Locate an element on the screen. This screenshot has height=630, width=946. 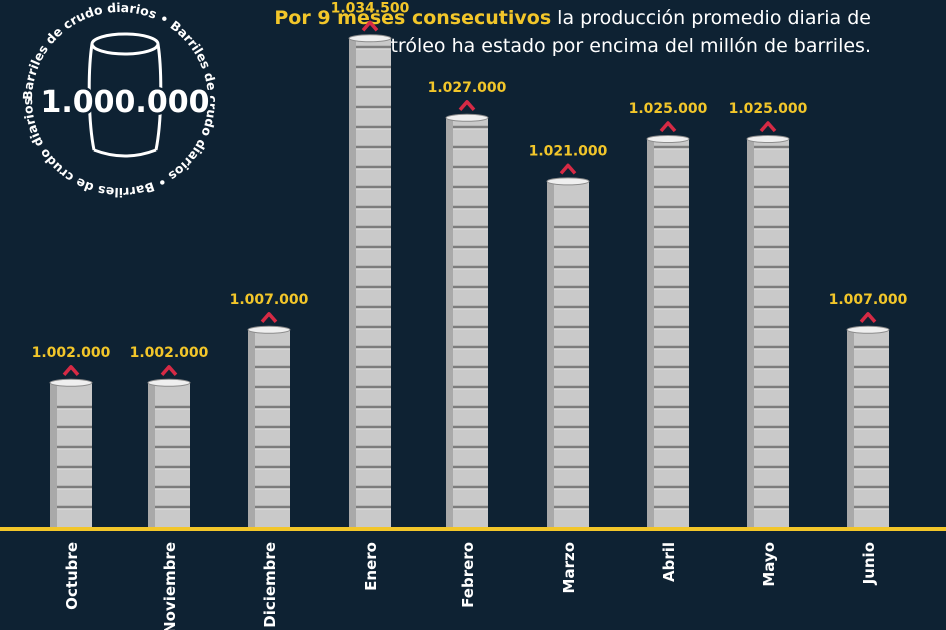
value-label: 1.021.000 is located at coordinates (568, 151).